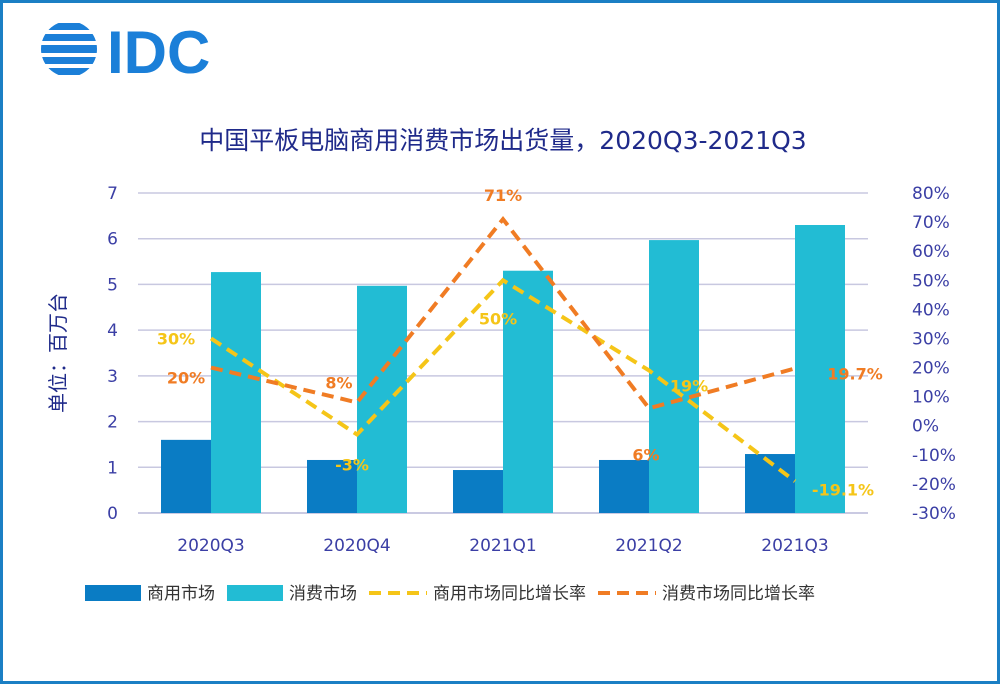 The width and height of the screenshot is (1000, 684). Describe the element at coordinates (931, 310) in the screenshot. I see `y2-tick-label: 40%` at that location.